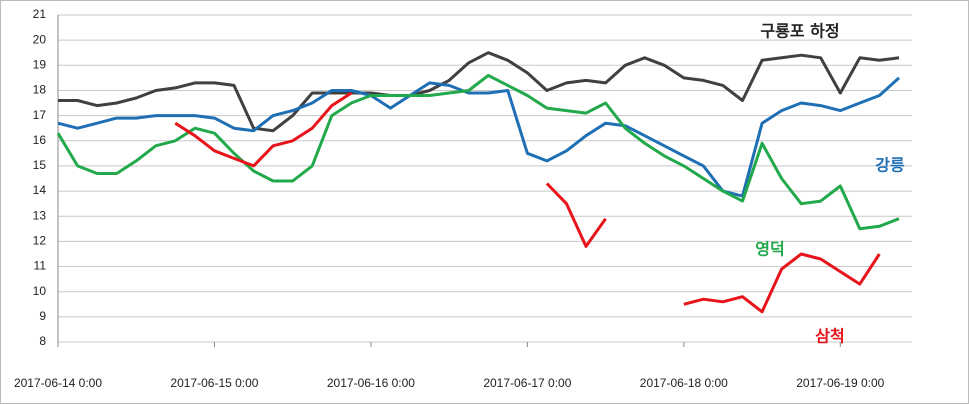 The width and height of the screenshot is (969, 404). I want to click on x-tick-label: 2017-06-18 0:00, so click(684, 383).